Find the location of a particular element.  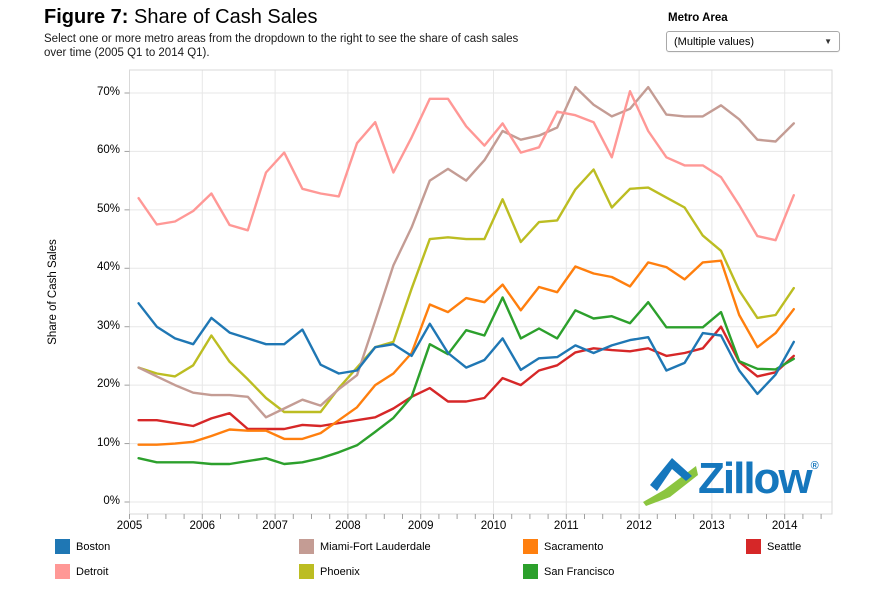

figure-title-text: Share of Cash Sales is located at coordinates (226, 17).